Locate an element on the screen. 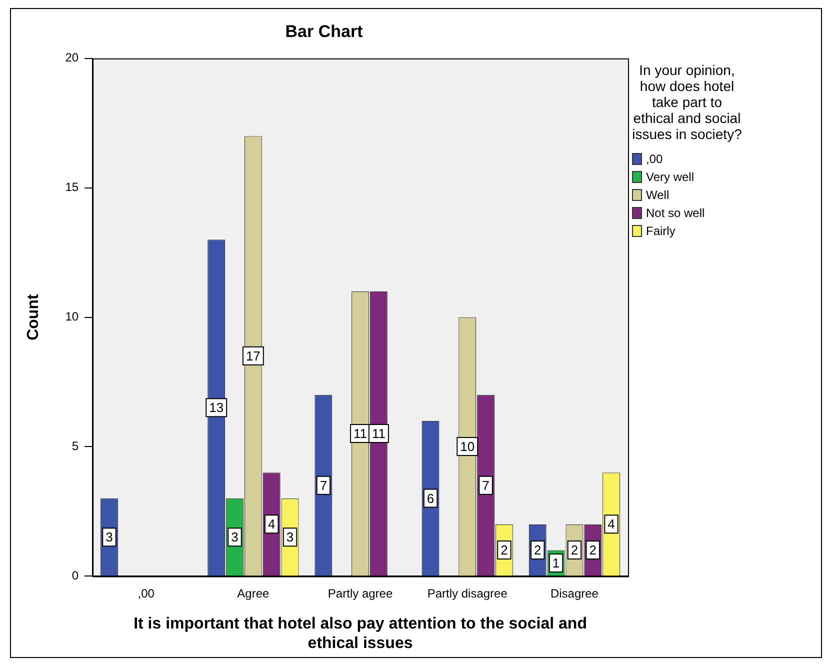 Image resolution: width=830 pixels, height=667 pixels. legend-title: In your opinion, how does hotel take part to ethical and social issues in society? is located at coordinates (687, 102).